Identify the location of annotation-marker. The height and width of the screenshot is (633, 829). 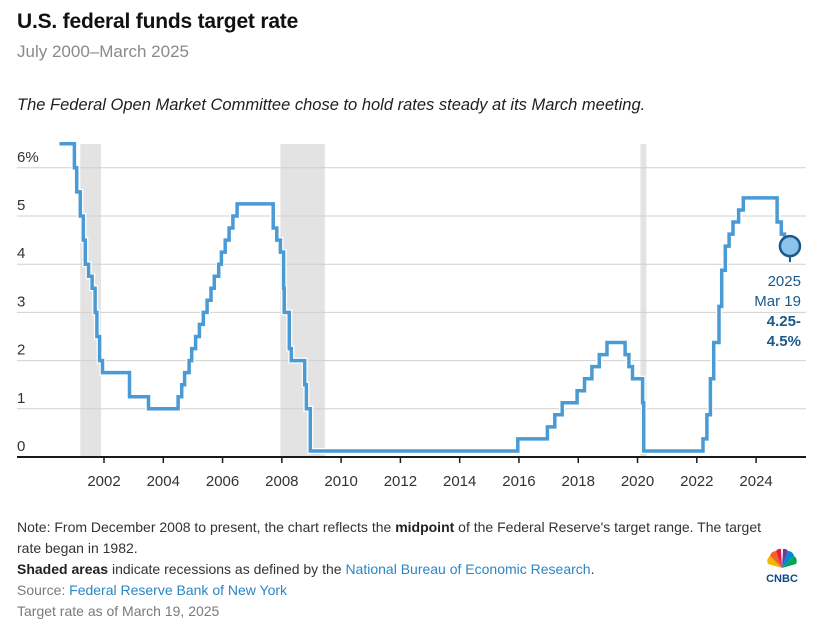
(790, 246).